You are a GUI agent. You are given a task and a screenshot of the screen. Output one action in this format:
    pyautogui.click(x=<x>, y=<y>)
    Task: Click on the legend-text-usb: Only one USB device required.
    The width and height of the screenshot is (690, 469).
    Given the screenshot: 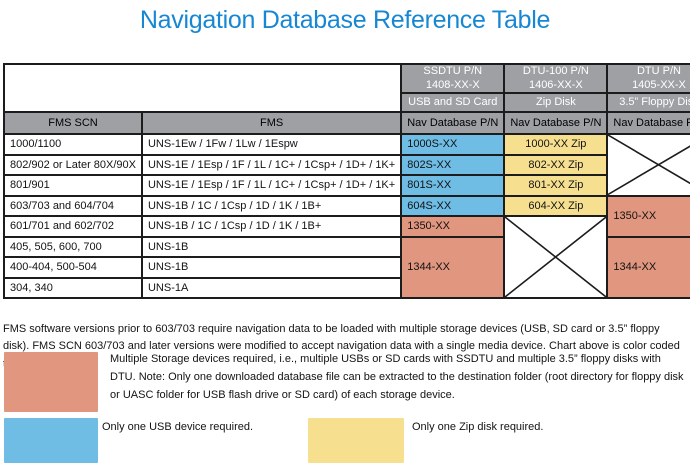 What is the action you would take?
    pyautogui.click(x=178, y=427)
    